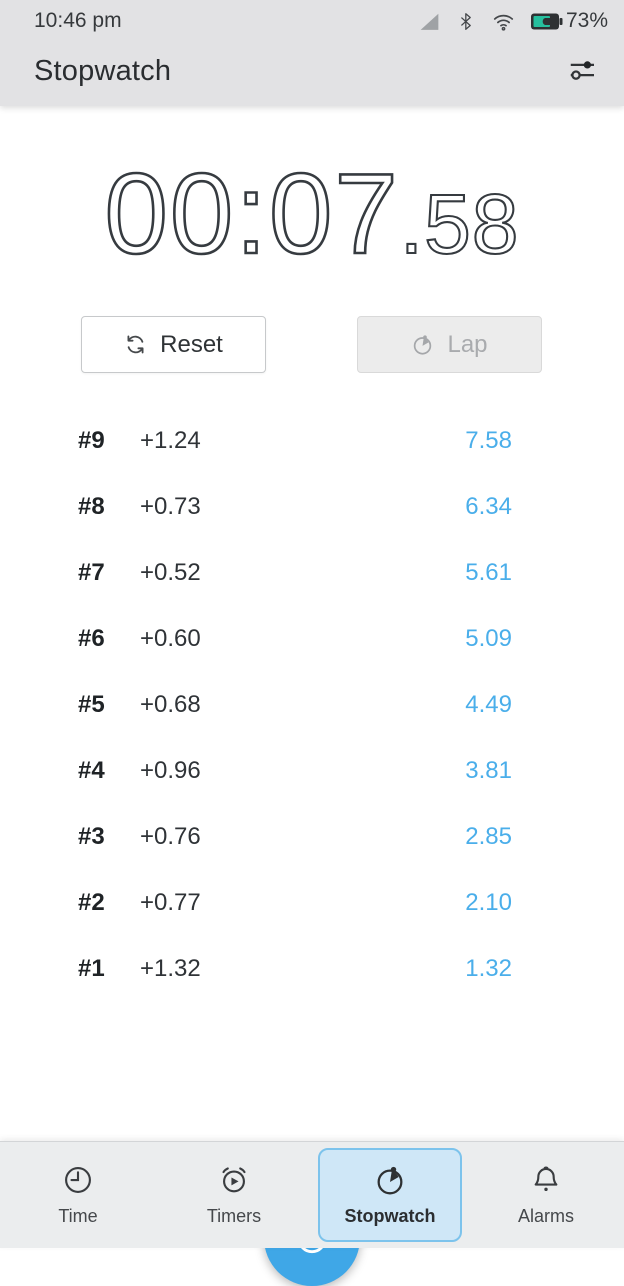  I want to click on lap-delta: +0.68, so click(170, 704).